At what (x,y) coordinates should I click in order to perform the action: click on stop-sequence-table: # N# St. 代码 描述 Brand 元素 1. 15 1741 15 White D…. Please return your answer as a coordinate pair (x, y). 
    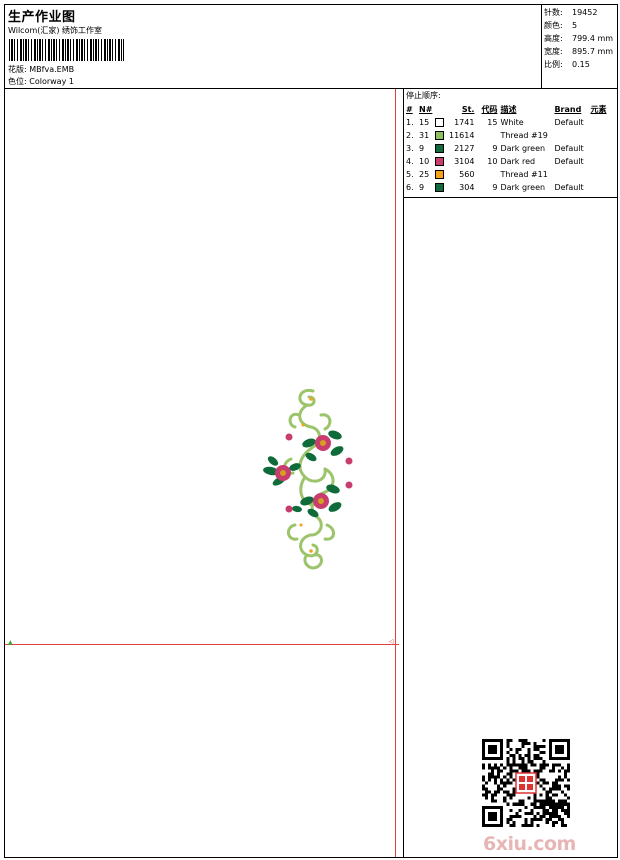
    Looking at the image, I should click on (512, 148).